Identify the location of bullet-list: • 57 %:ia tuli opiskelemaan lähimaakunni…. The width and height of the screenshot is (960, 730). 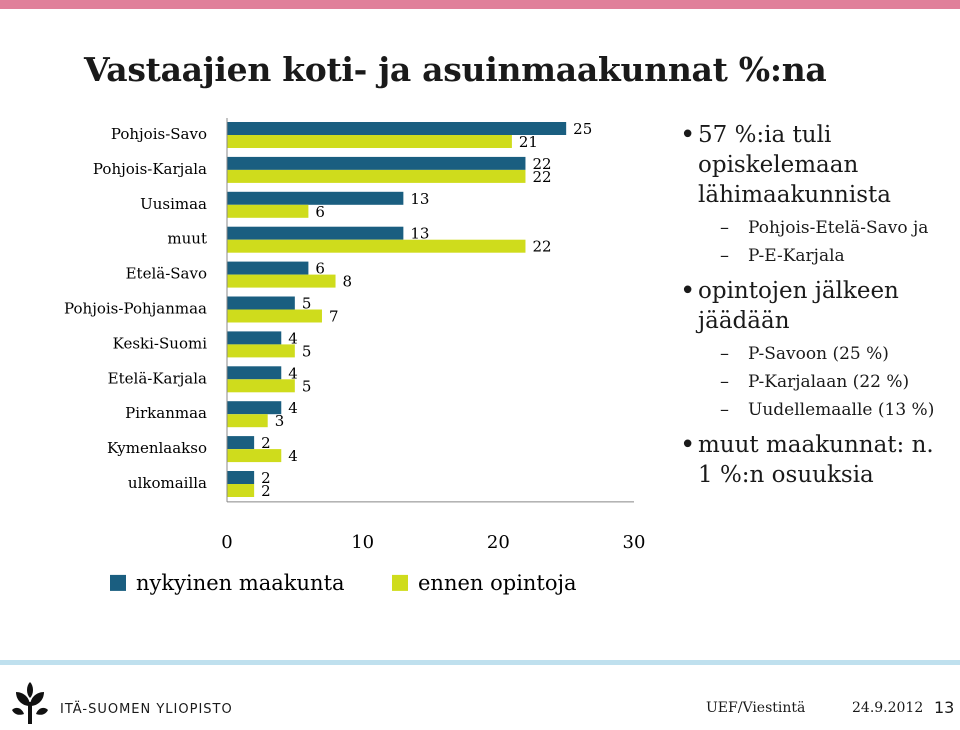
(815, 308).